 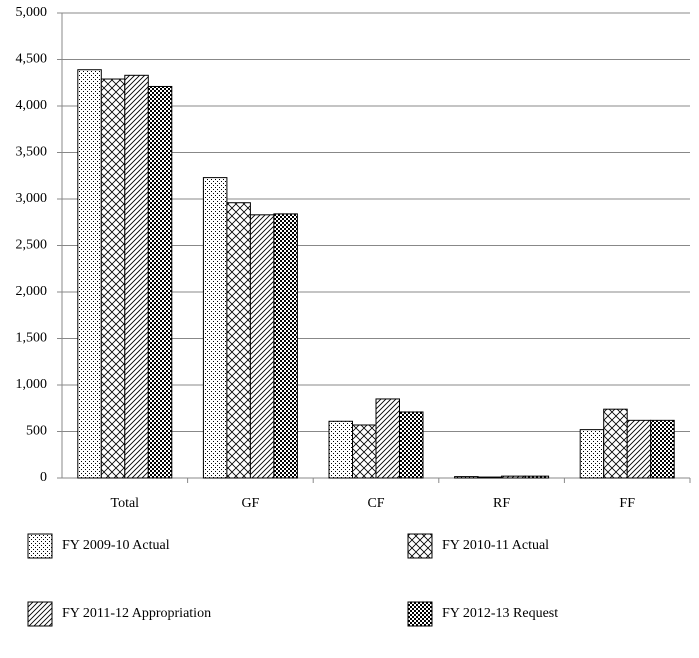 I want to click on y-tick-label: 2,500, so click(x=32, y=245).